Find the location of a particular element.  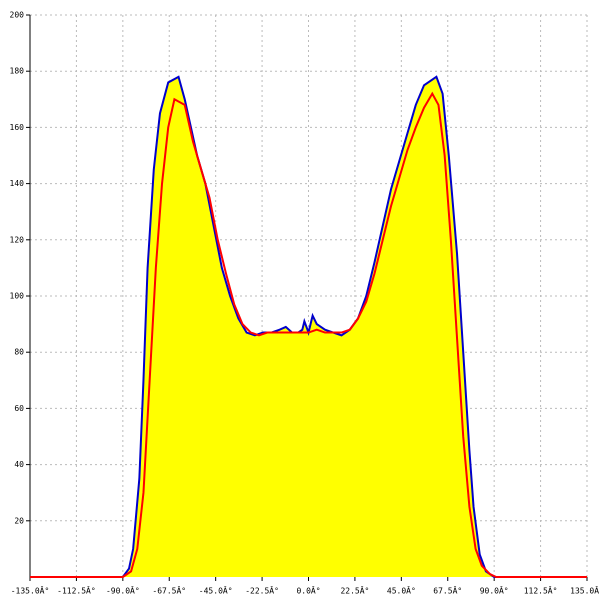

x-tick-label: 0.0Â° is located at coordinates (308, 590).